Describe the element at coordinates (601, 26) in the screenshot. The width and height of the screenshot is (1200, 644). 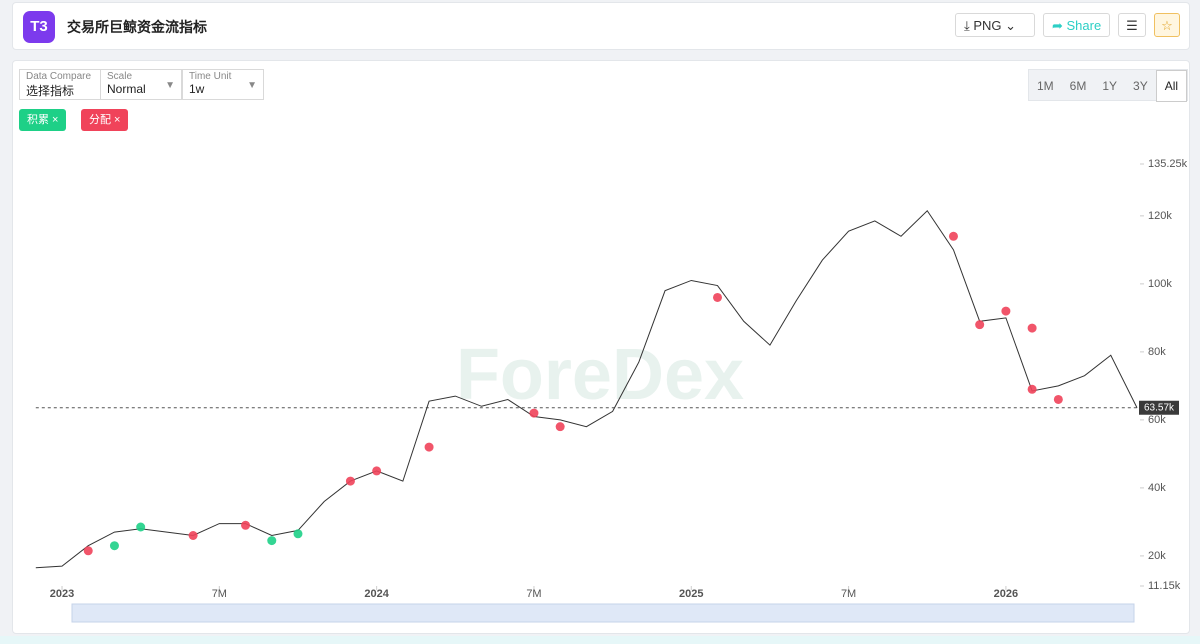
I see `header: T3 交易所巨鲸资金流指标 ⤓ PNG ⌄ ➦ Share ☰ ☆` at that location.